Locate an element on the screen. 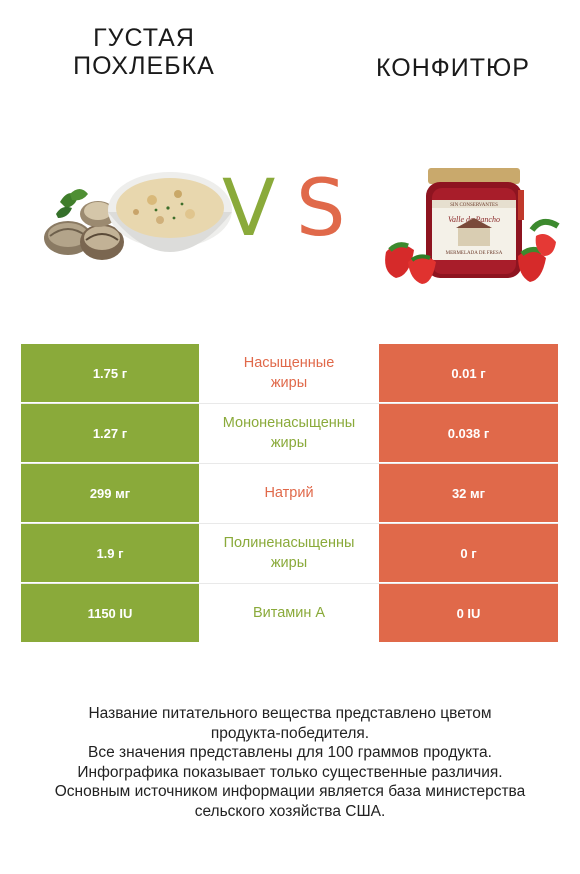 The width and height of the screenshot is (580, 874). nutrient-name: Натрий is located at coordinates (289, 493).